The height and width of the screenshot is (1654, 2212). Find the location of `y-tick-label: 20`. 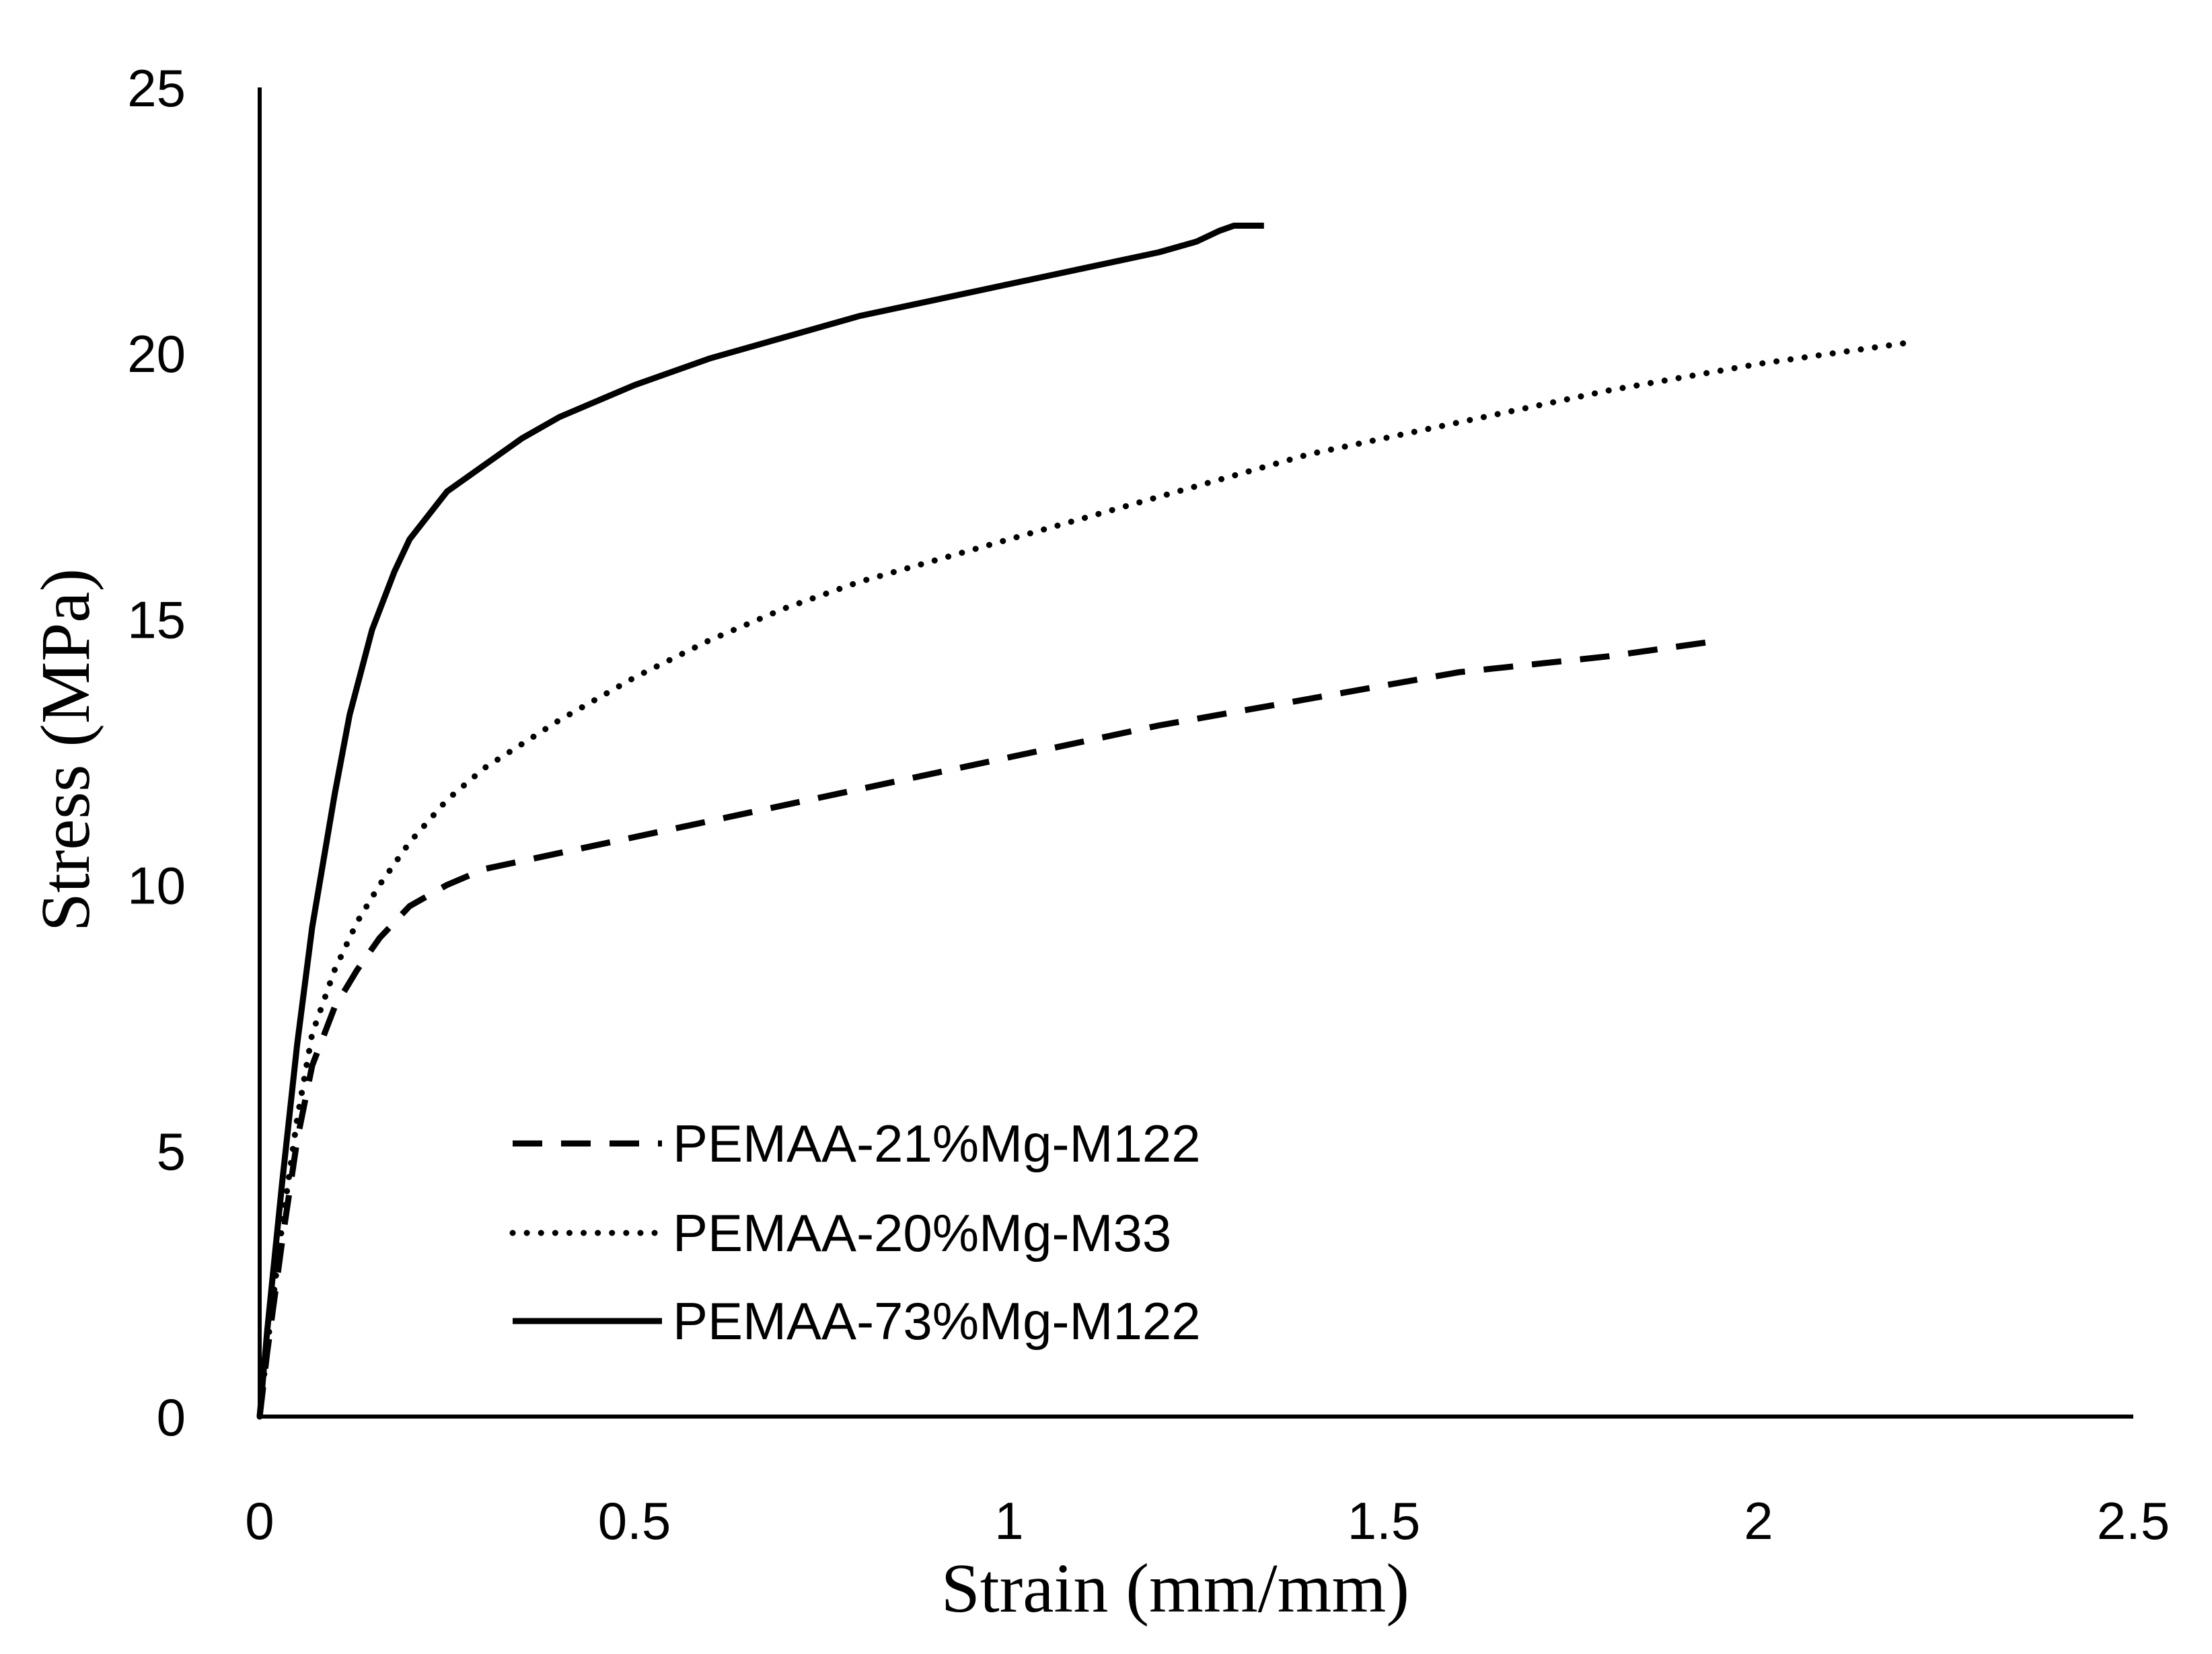

y-tick-label: 20 is located at coordinates (156, 353).